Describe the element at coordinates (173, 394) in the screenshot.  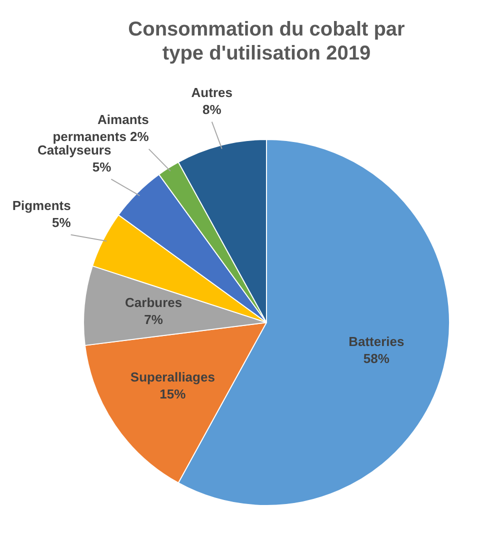
I see `data-label: 15%` at that location.